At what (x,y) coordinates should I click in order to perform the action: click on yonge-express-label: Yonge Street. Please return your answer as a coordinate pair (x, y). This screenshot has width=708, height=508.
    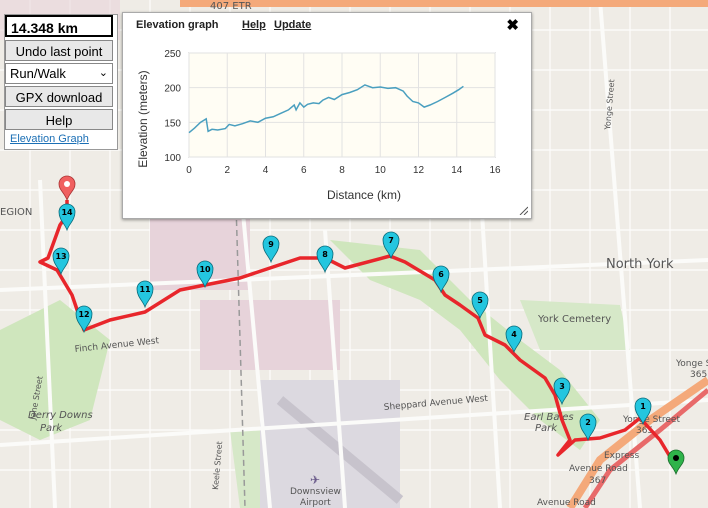
    Looking at the image, I should click on (651, 420).